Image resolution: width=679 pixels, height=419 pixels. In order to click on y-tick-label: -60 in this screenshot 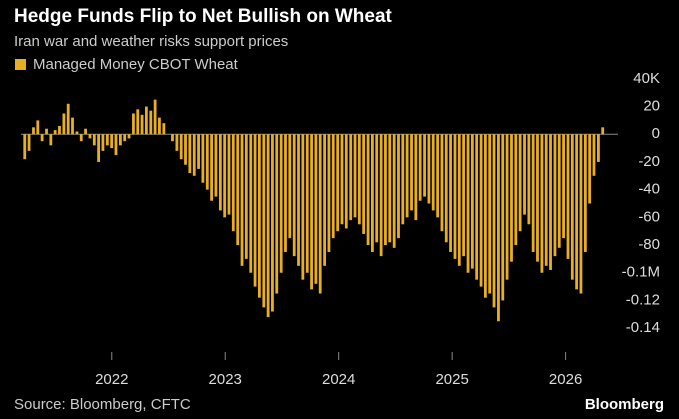, I will do `click(649, 216)`.